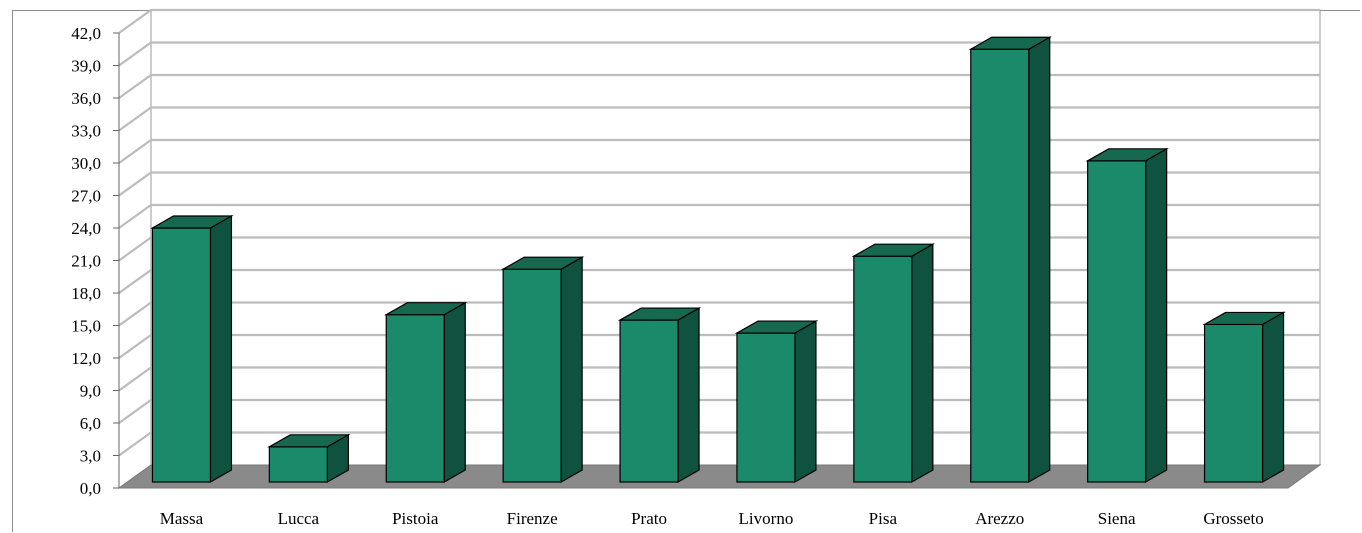 The height and width of the screenshot is (533, 1362). Describe the element at coordinates (86, 196) in the screenshot. I see `y-tick-label: 27,0` at that location.